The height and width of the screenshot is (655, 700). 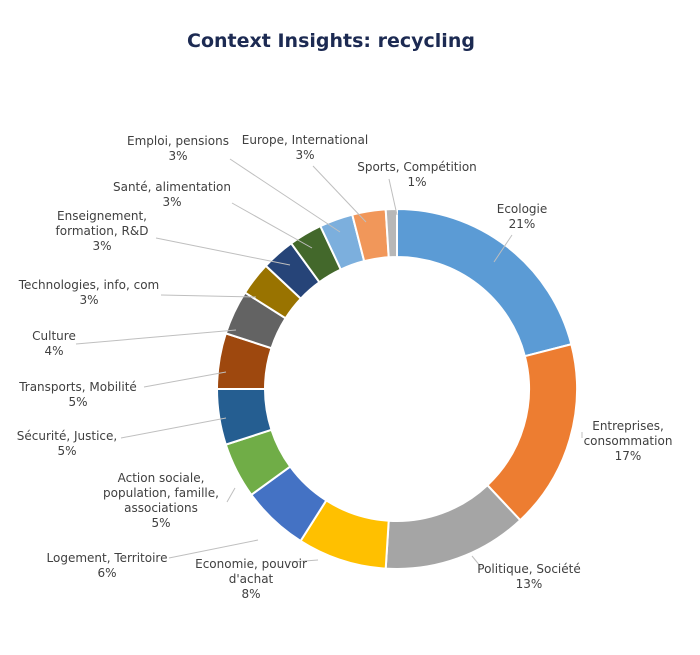 What do you see at coordinates (522, 224) in the screenshot?
I see `slice-value-label: 21%` at bounding box center [522, 224].